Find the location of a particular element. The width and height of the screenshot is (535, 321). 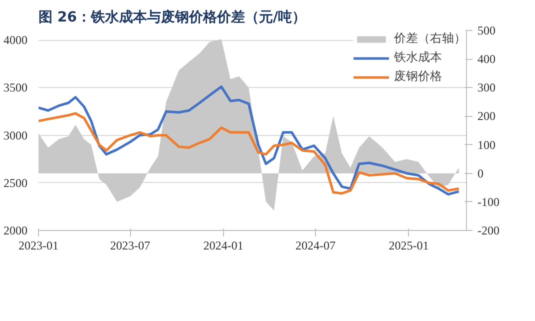

legend-label: 废钢价格 is located at coordinates (418, 76).